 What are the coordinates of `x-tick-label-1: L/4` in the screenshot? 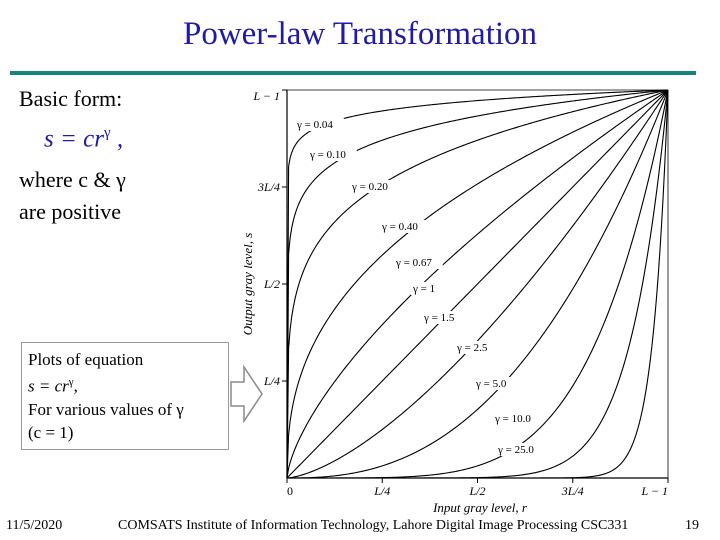 It's located at (381, 491).